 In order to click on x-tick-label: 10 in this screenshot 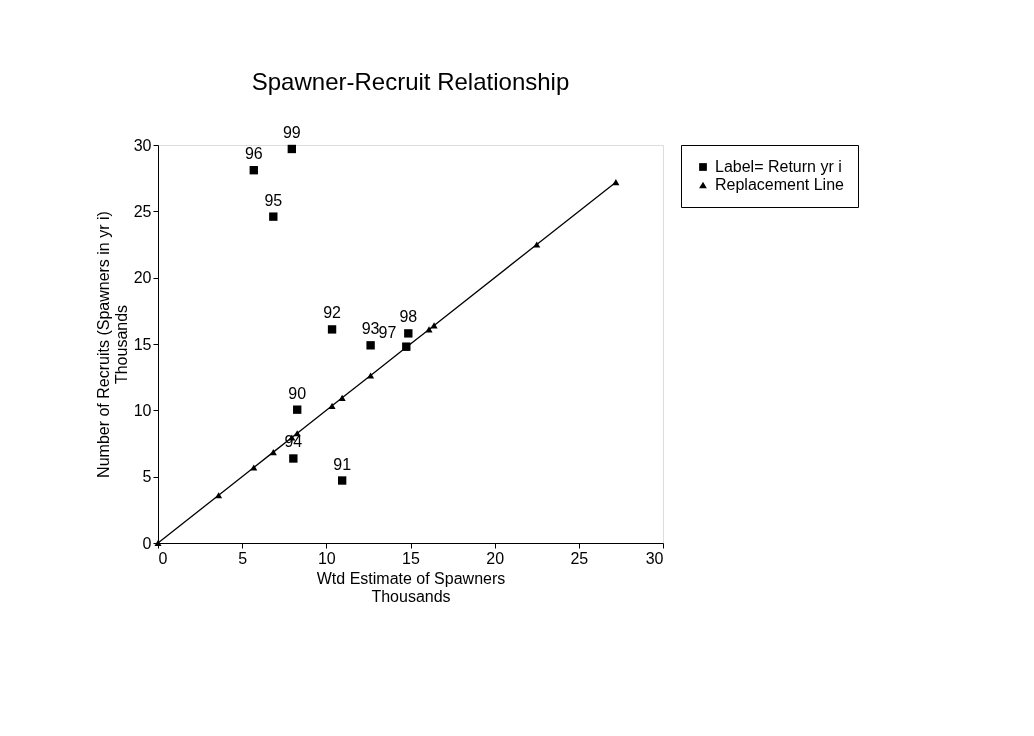, I will do `click(326, 558)`.